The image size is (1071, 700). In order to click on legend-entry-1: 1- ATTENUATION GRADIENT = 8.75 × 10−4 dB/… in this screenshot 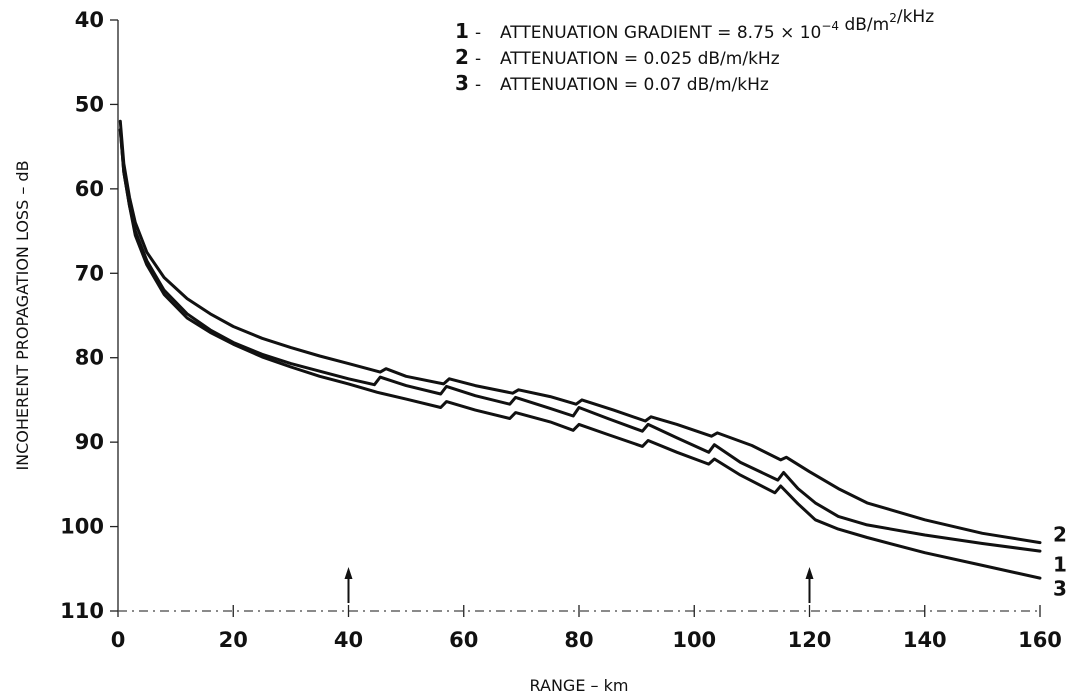, I will do `click(694, 25)`.